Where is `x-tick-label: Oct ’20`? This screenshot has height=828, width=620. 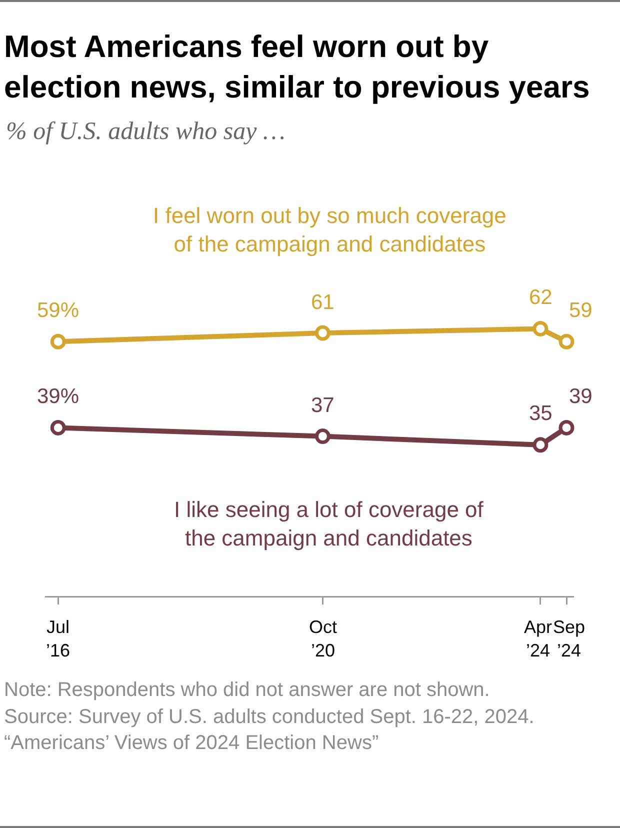
x-tick-label: Oct ’20 is located at coordinates (323, 638).